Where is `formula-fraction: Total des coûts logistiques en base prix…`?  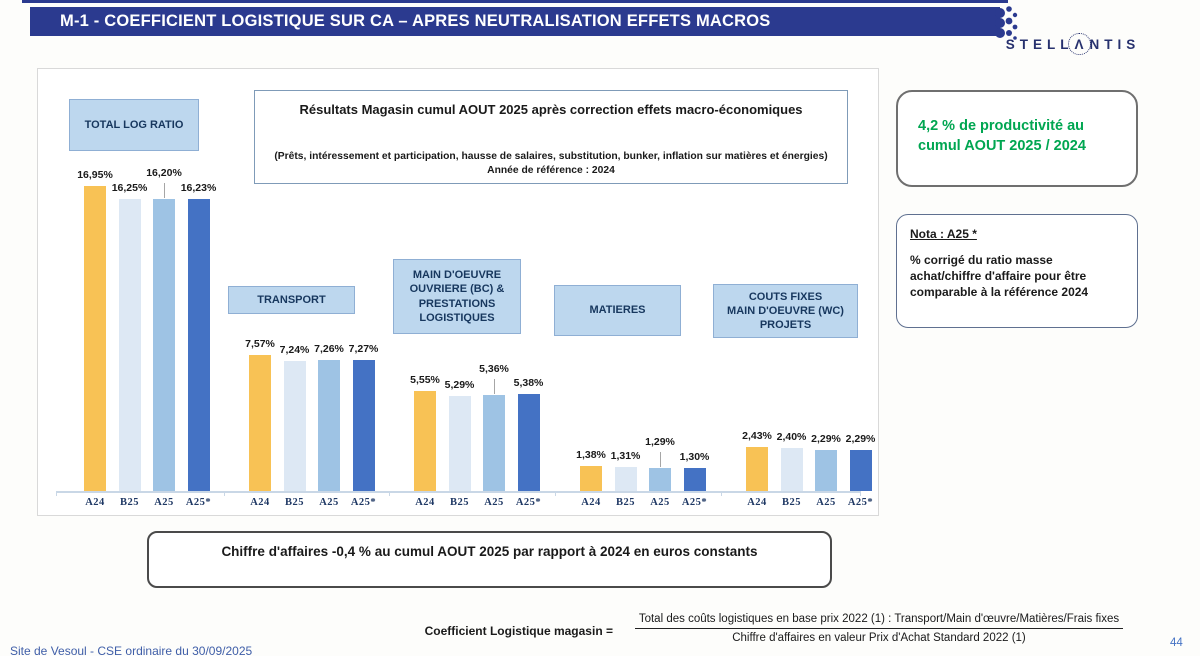 formula-fraction: Total des coûts logistiques en base prix… is located at coordinates (879, 626).